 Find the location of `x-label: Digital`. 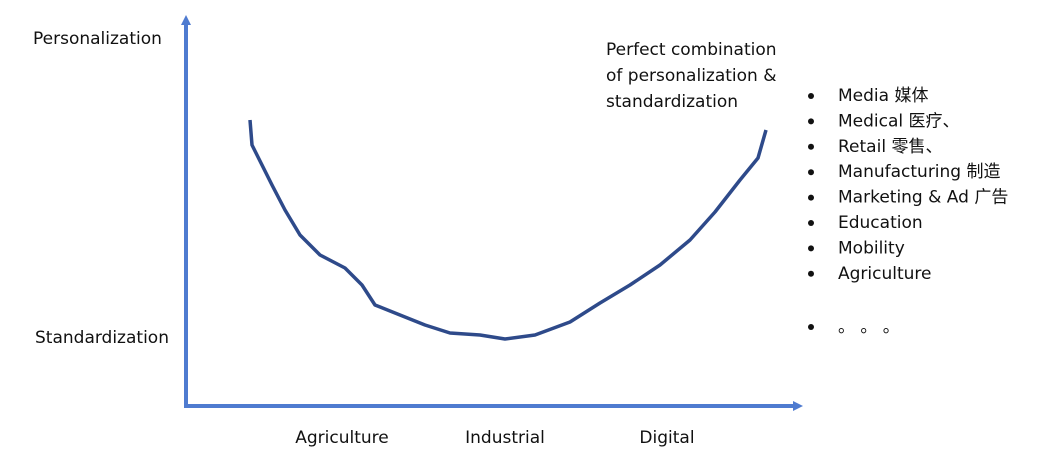

x-label: Digital is located at coordinates (666, 438).